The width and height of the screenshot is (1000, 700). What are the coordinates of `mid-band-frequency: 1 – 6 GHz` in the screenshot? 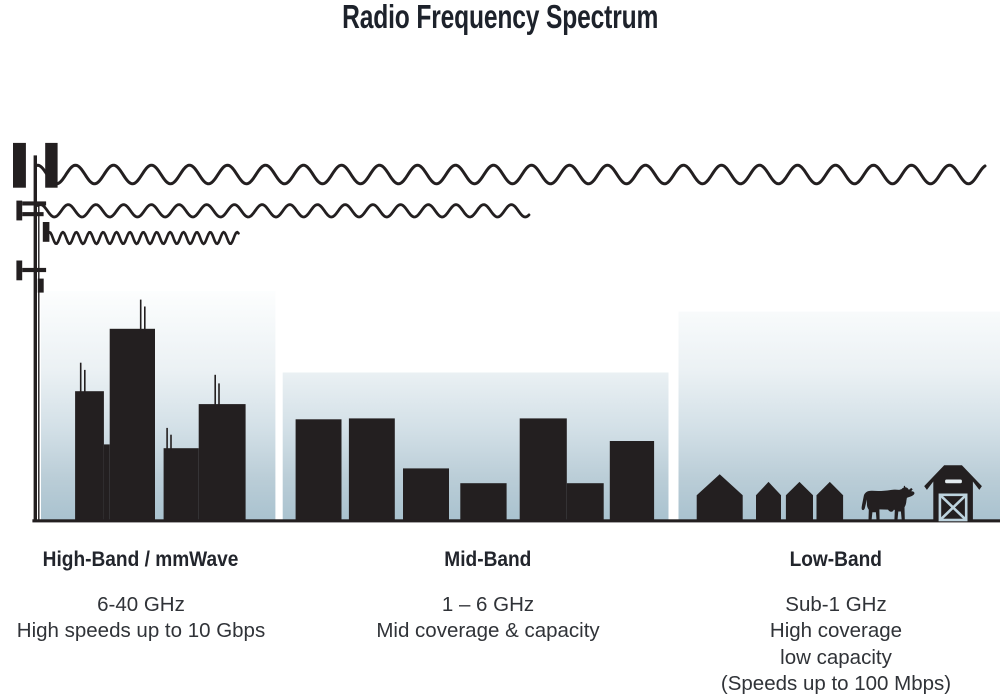 It's located at (488, 604).